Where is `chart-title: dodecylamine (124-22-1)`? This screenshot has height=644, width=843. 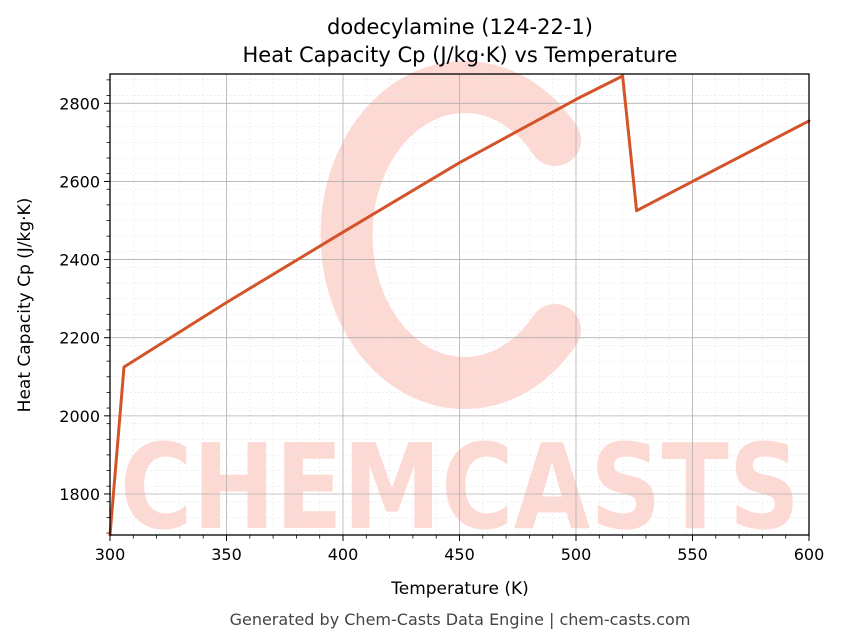
chart-title: dodecylamine (124-22-1) is located at coordinates (460, 27).